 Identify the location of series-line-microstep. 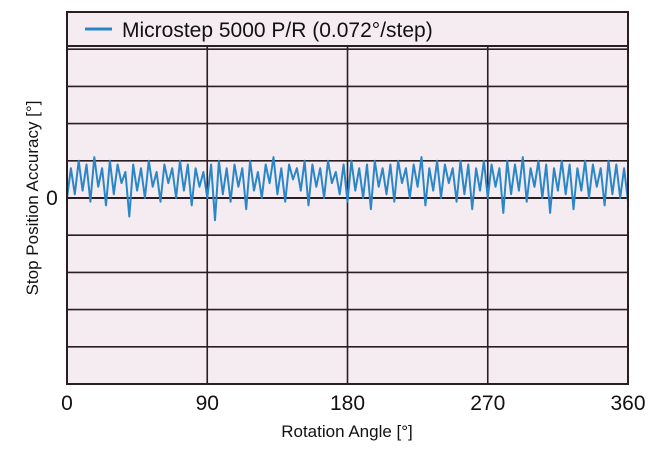
(347, 189).